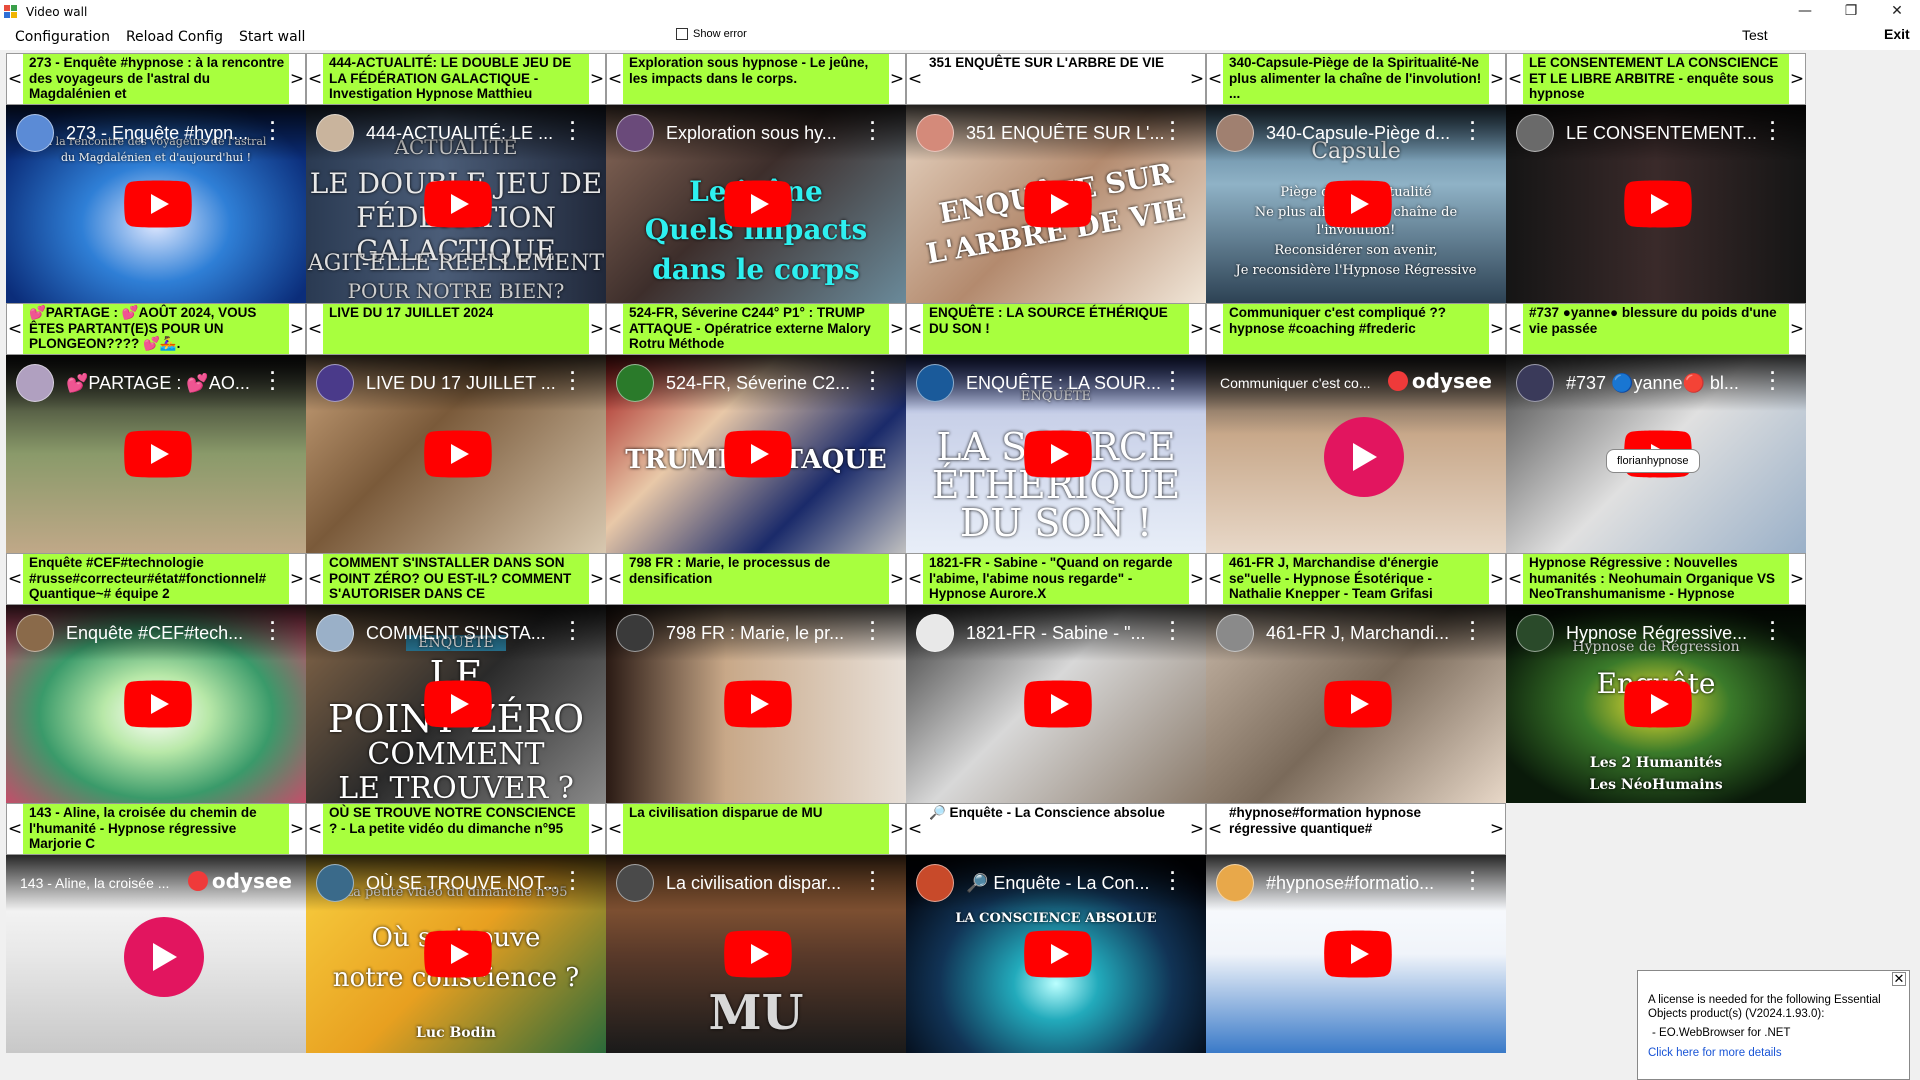 Image resolution: width=1920 pixels, height=1080 pixels. I want to click on video-player: 143 - Aline, la croisée ... odysee, so click(156, 954).